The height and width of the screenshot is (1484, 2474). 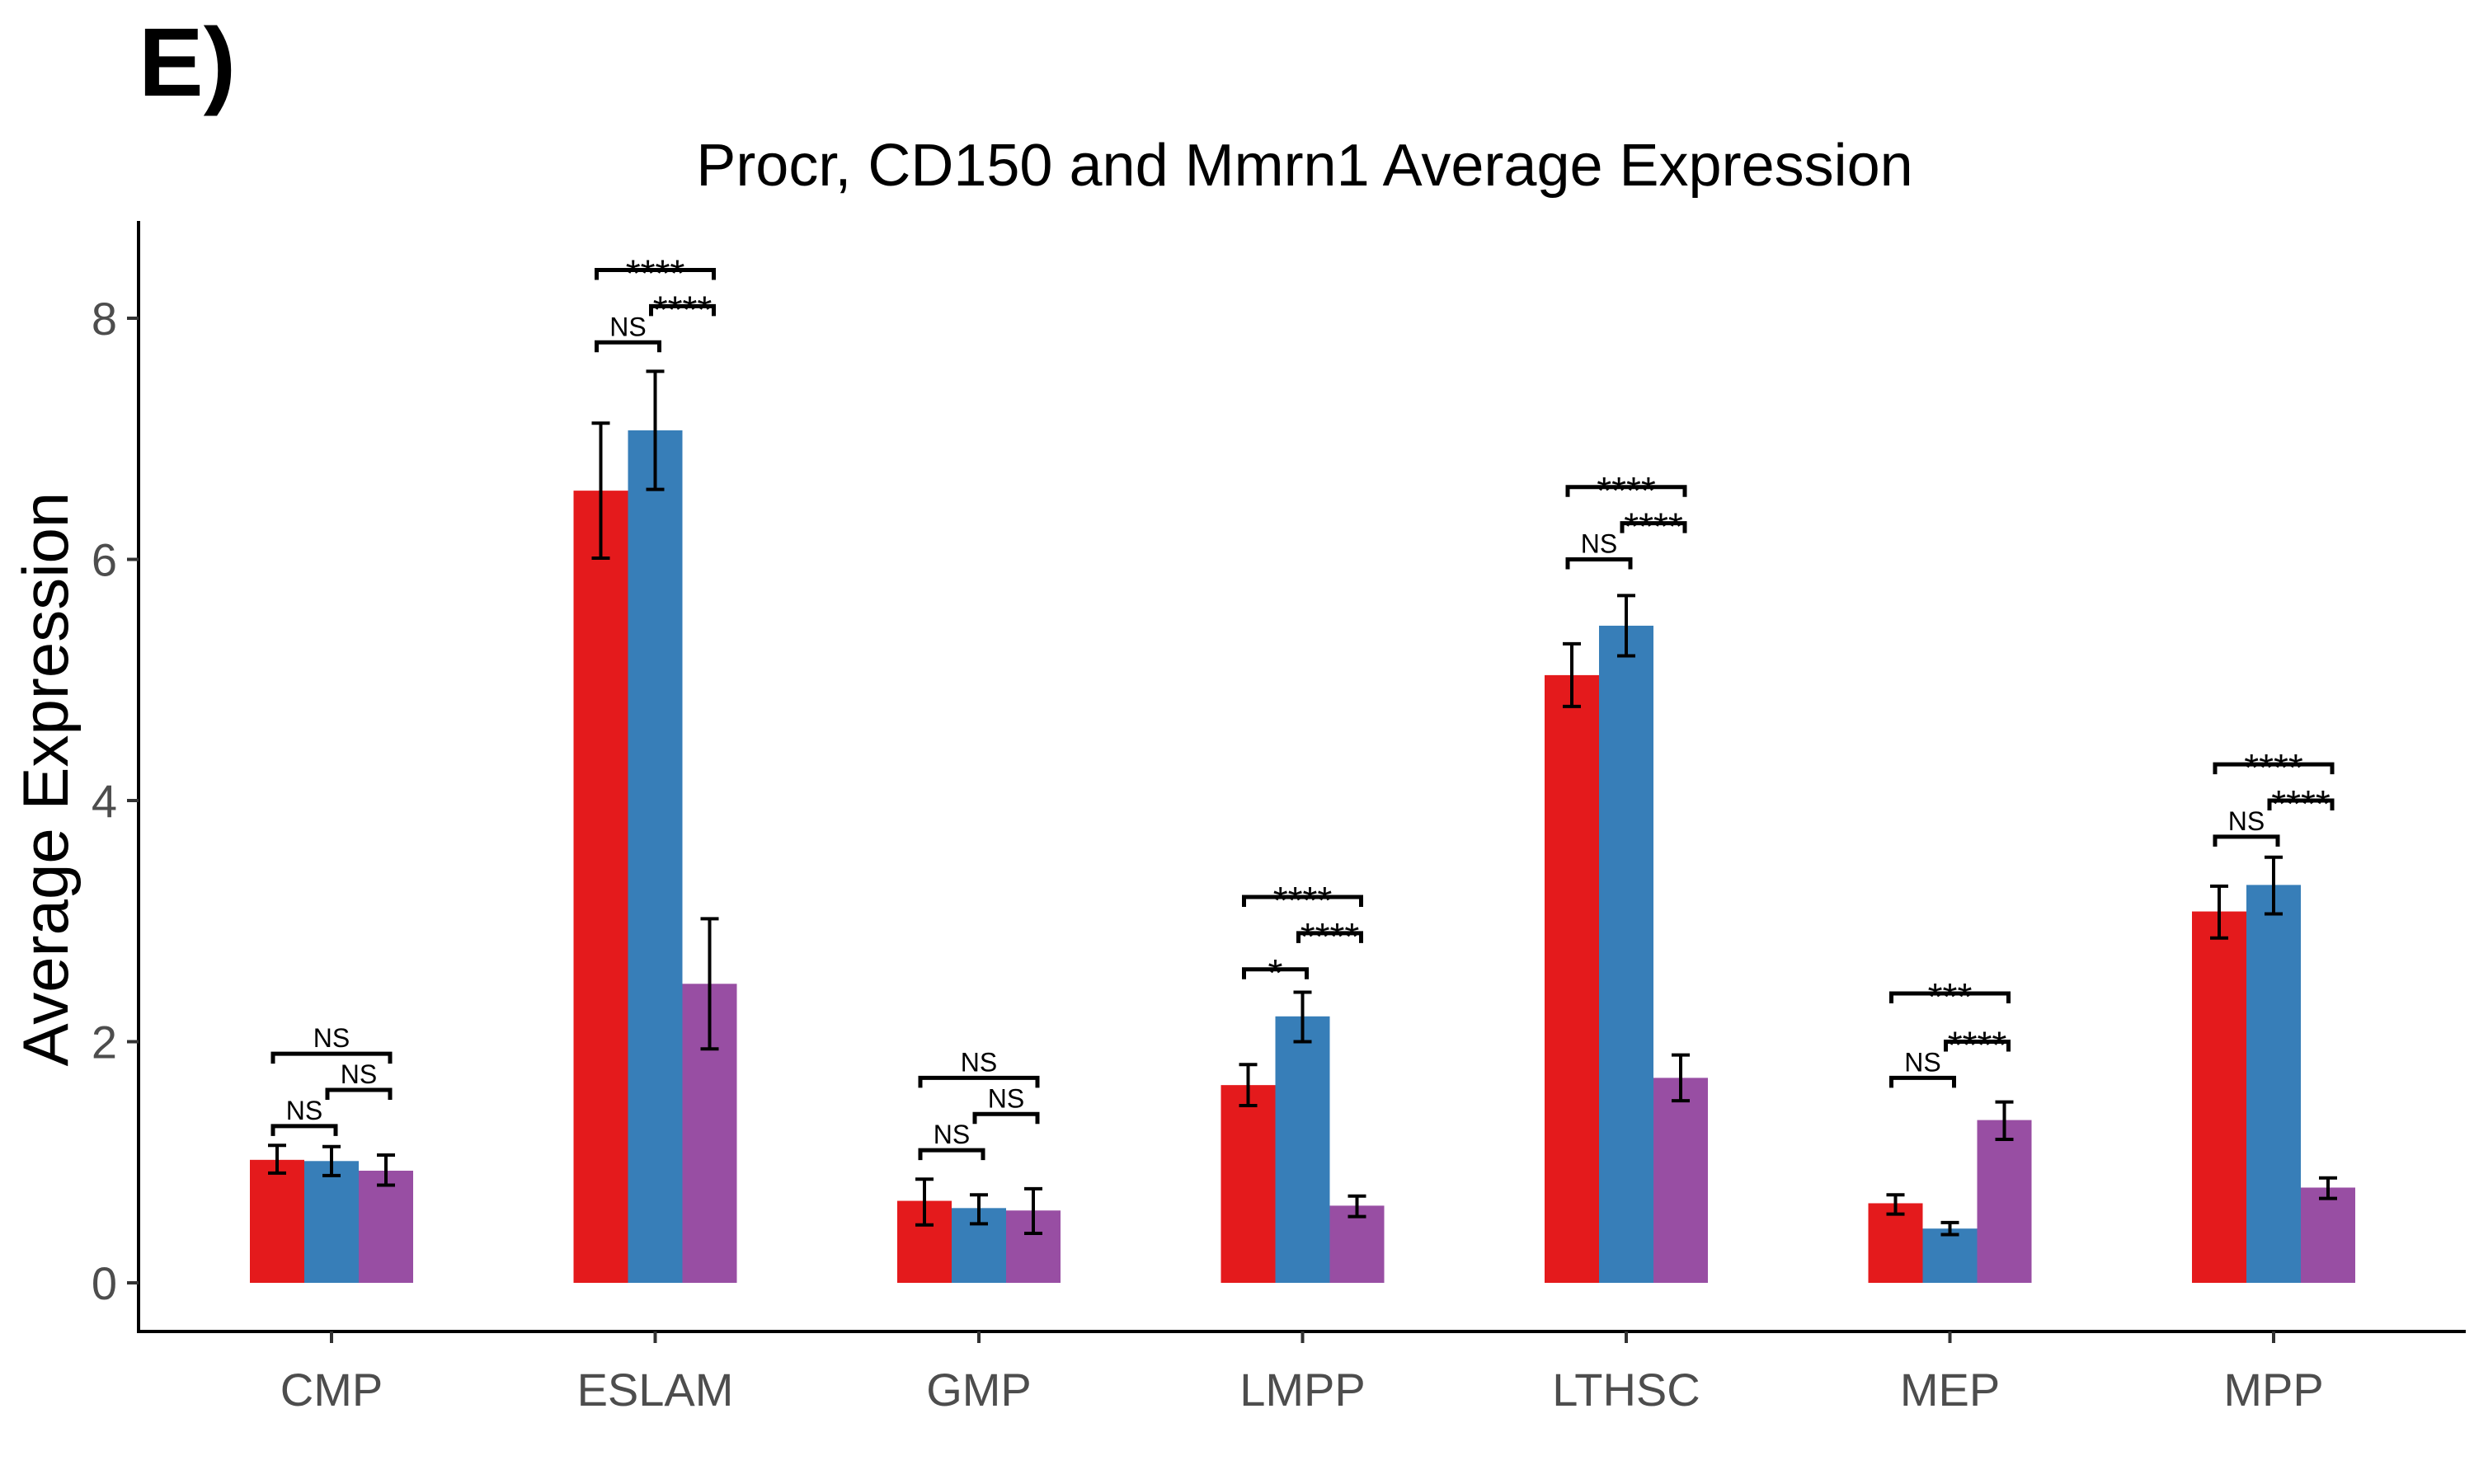 I want to click on significance-label: *, so click(x=1275, y=973).